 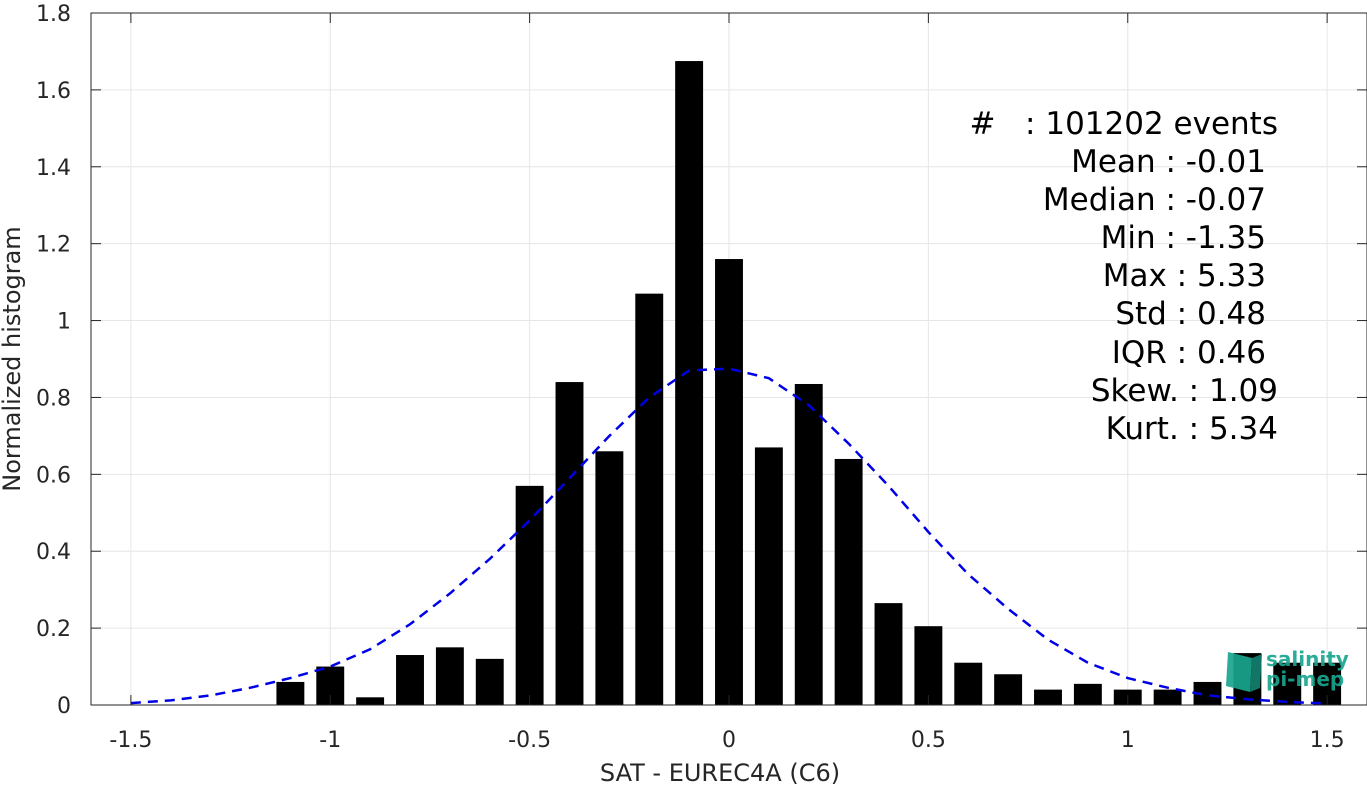 What do you see at coordinates (330, 740) in the screenshot?
I see `x-tick-label: -1` at bounding box center [330, 740].